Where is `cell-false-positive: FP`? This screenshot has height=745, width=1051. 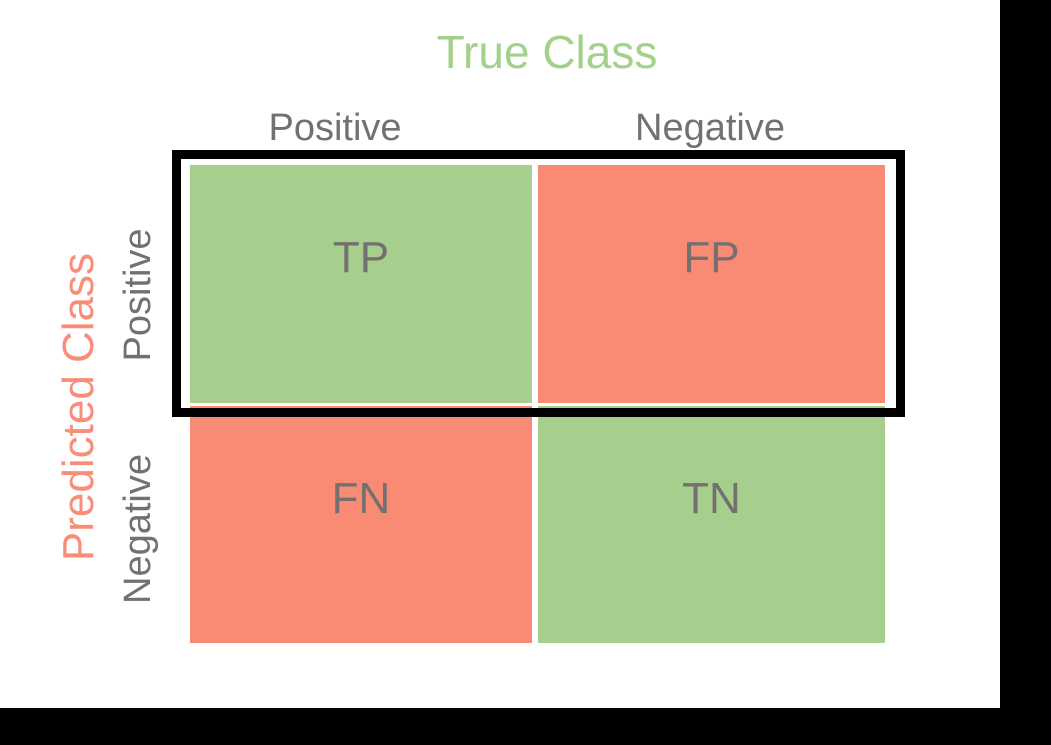 cell-false-positive: FP is located at coordinates (711, 284).